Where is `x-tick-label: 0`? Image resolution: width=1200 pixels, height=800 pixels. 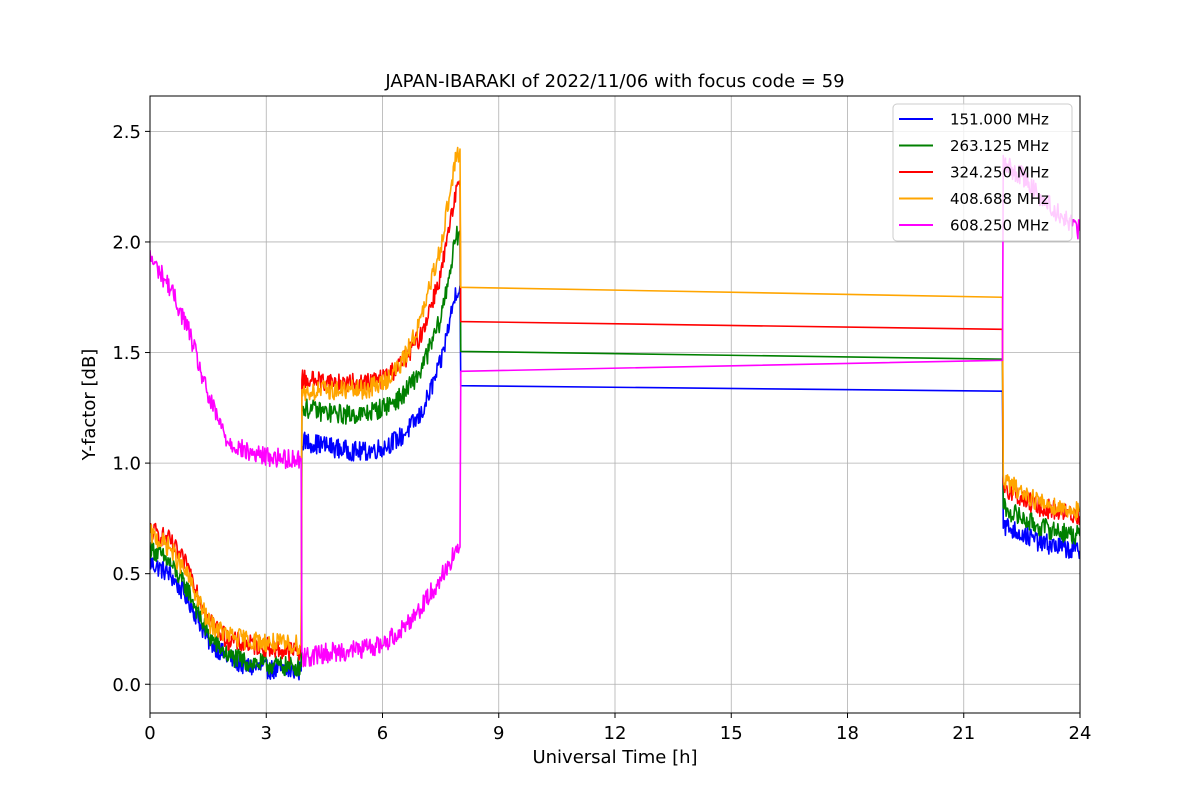 x-tick-label: 0 is located at coordinates (149, 733).